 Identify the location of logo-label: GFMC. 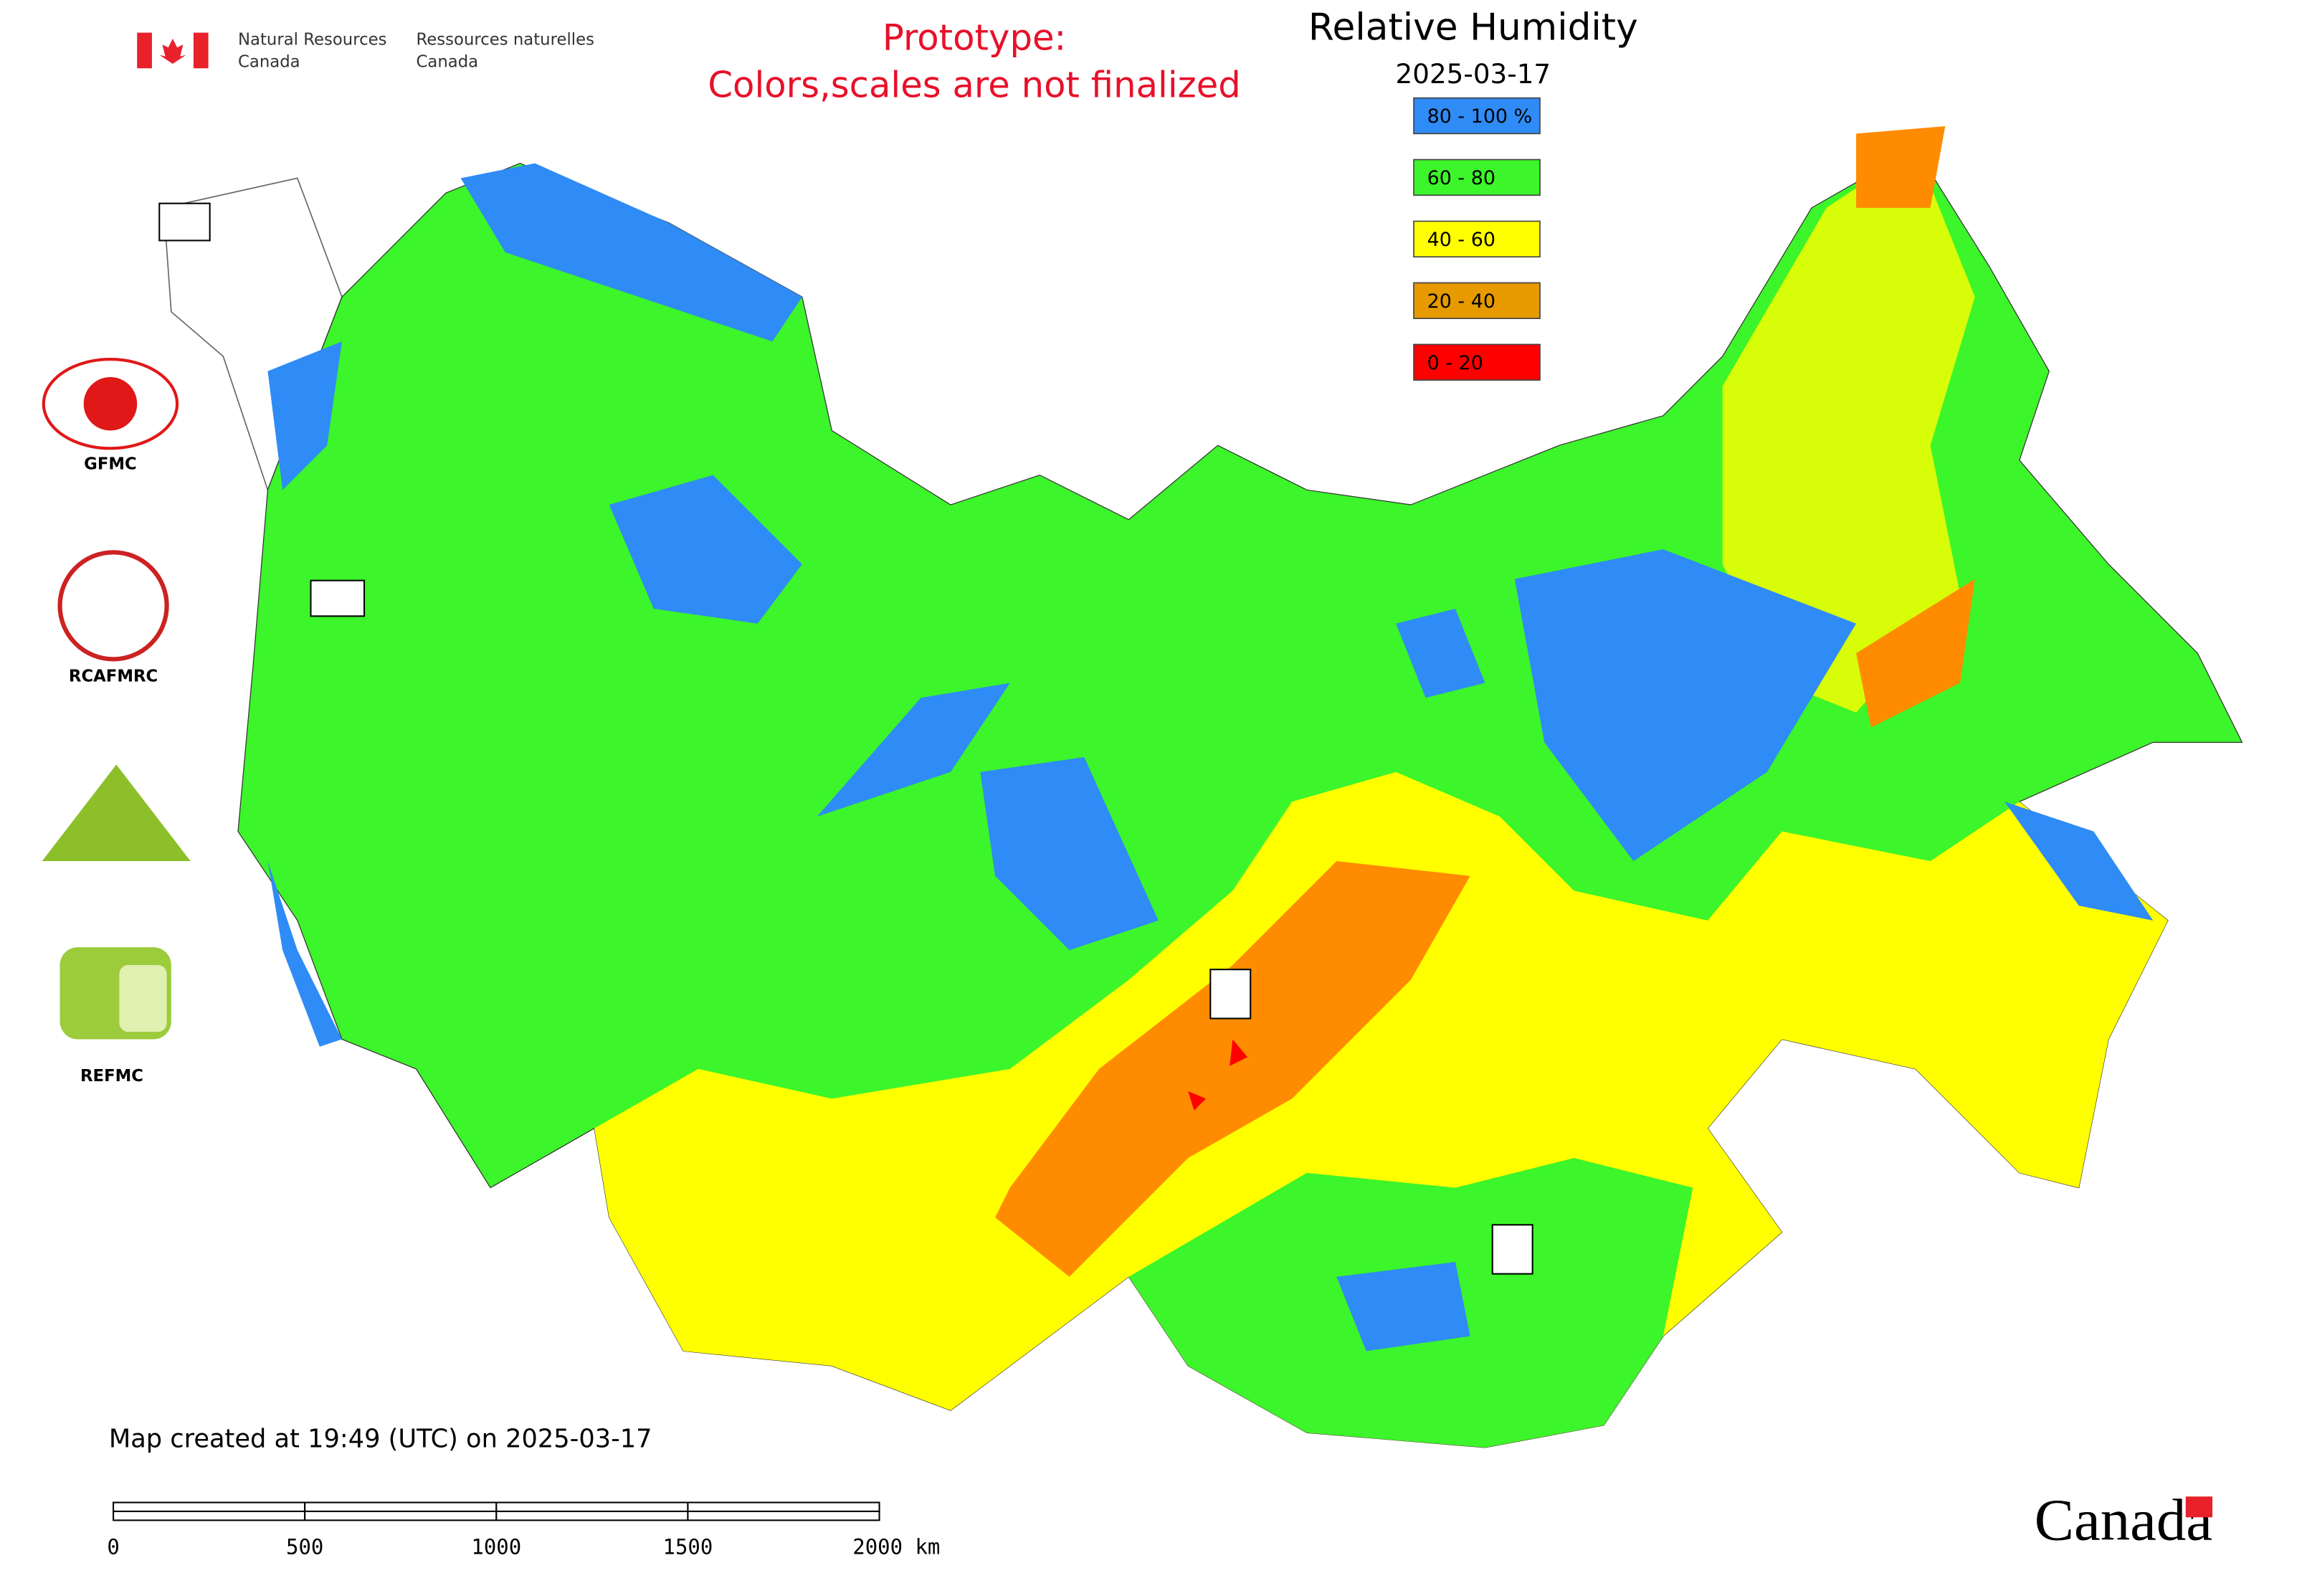
(111, 464).